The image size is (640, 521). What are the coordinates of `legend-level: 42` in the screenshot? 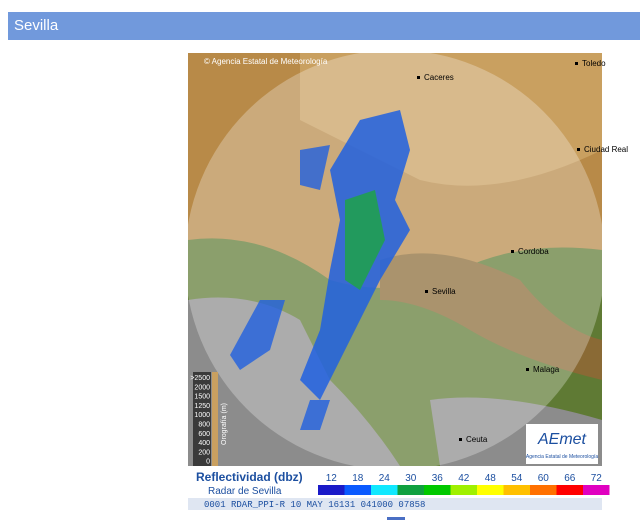 It's located at (464, 478).